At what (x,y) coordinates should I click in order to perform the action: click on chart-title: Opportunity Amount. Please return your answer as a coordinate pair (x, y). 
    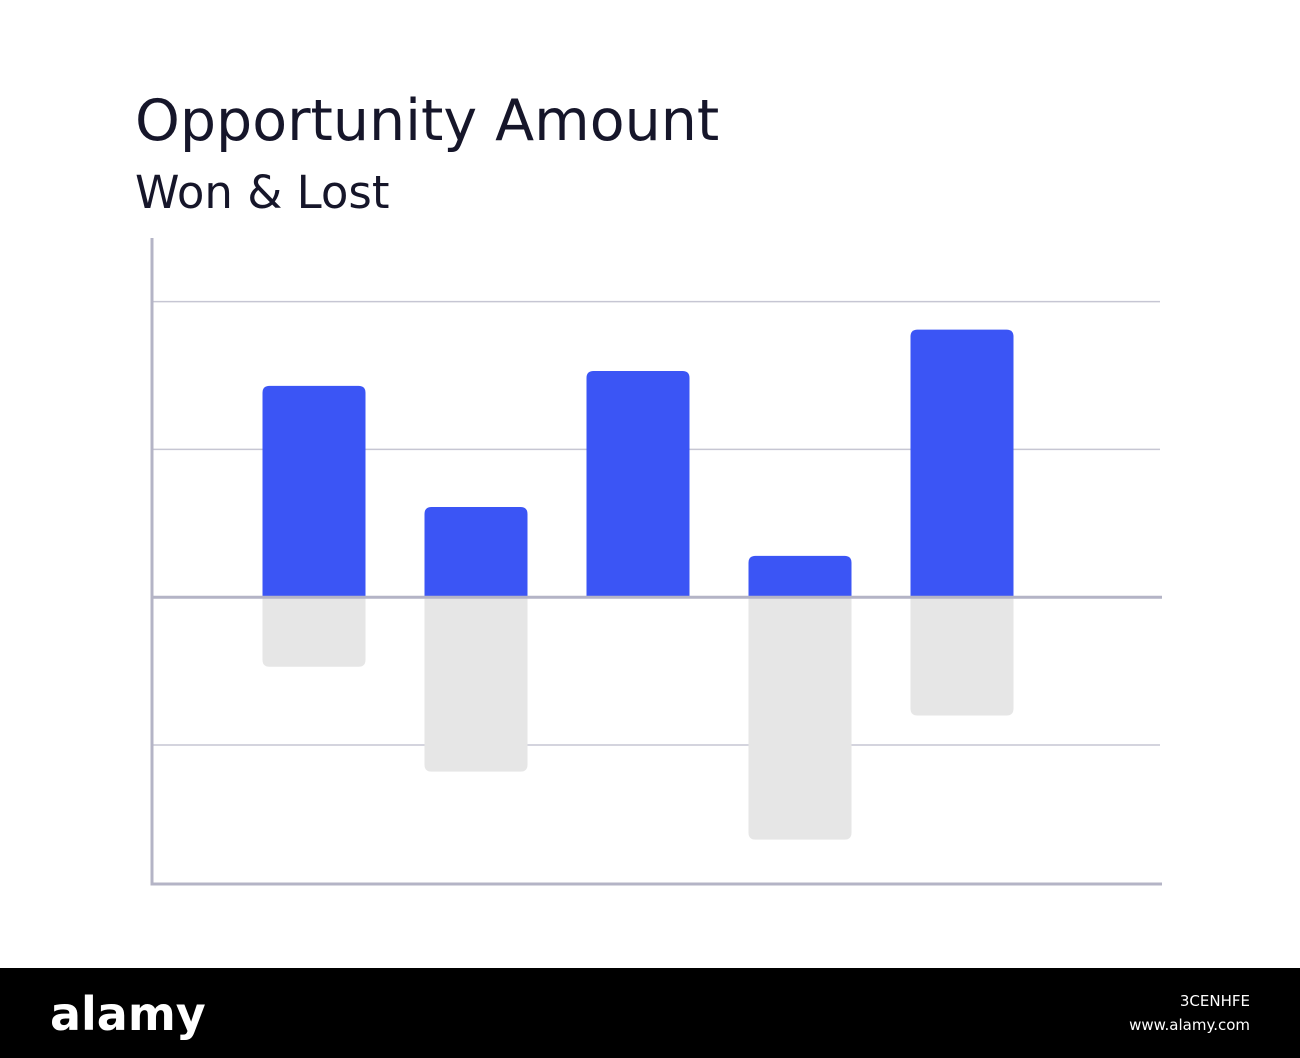
    Looking at the image, I should click on (427, 121).